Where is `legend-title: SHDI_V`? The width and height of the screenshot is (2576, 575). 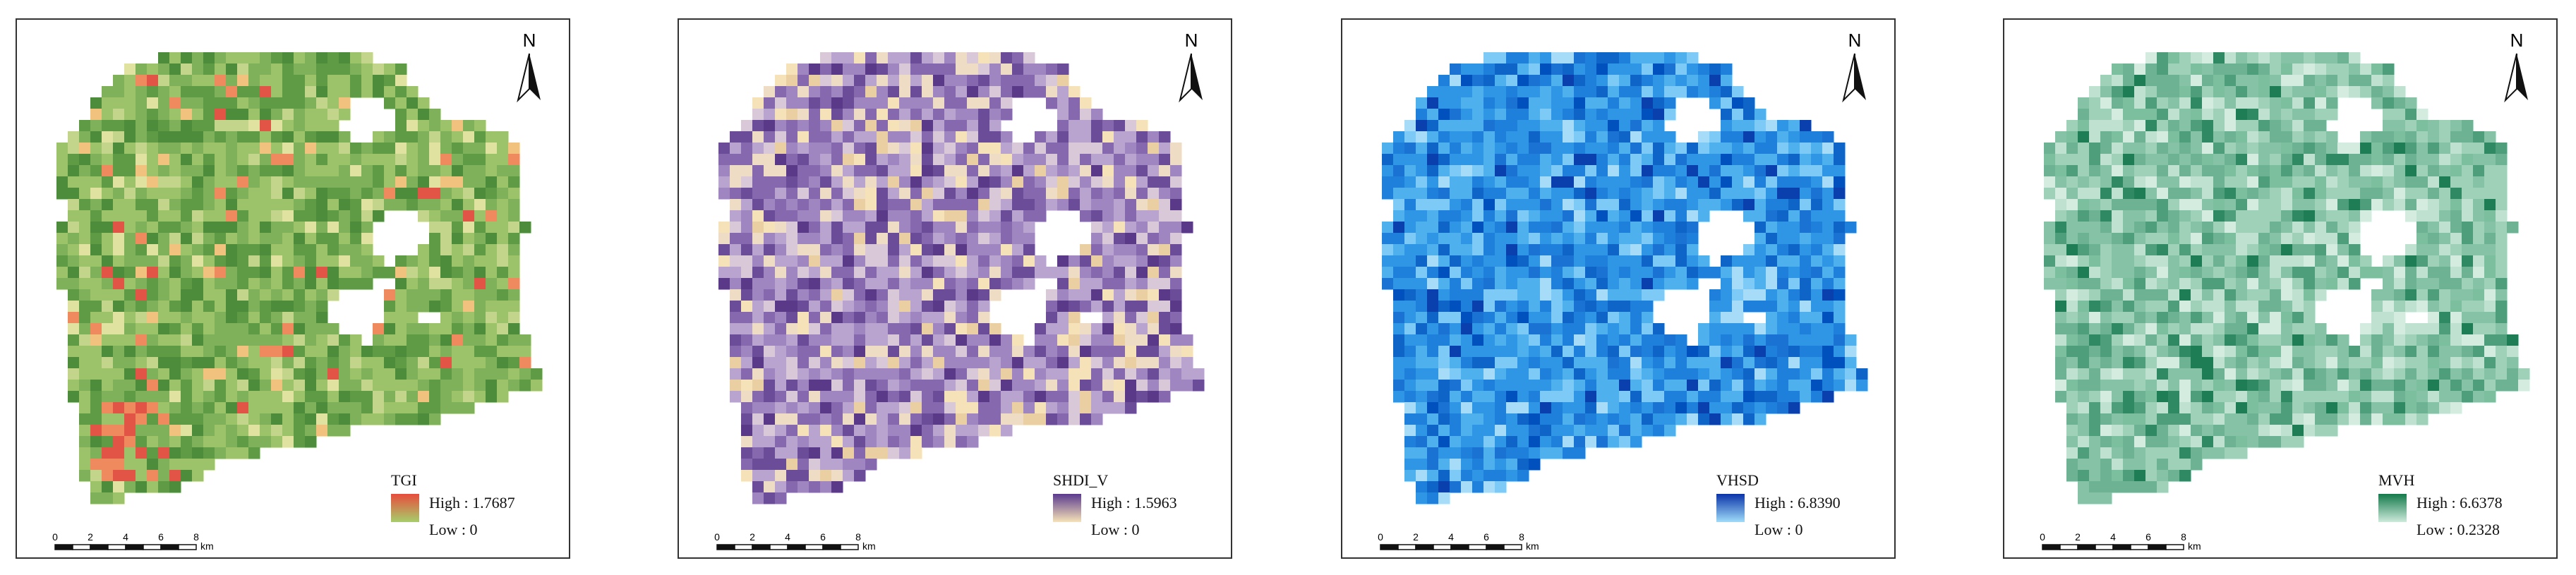 legend-title: SHDI_V is located at coordinates (1081, 480).